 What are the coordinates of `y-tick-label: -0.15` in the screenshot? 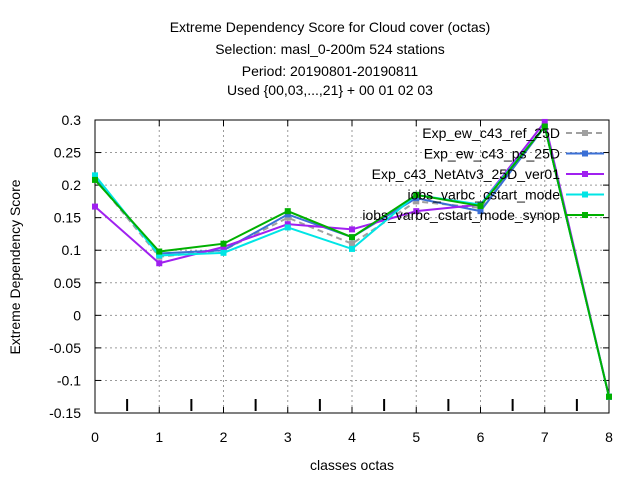 It's located at (65, 413).